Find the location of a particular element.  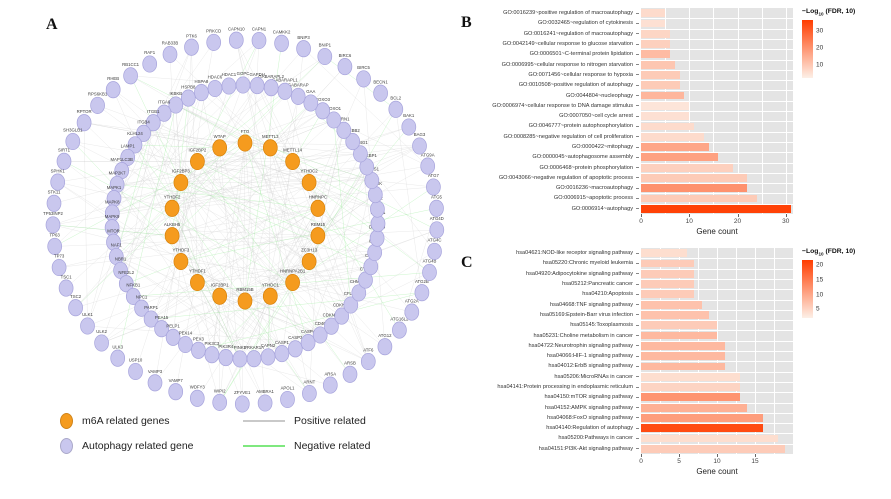

category-label: GO:0006501~C-terminal protein lipidation is located at coordinates (549, 54).